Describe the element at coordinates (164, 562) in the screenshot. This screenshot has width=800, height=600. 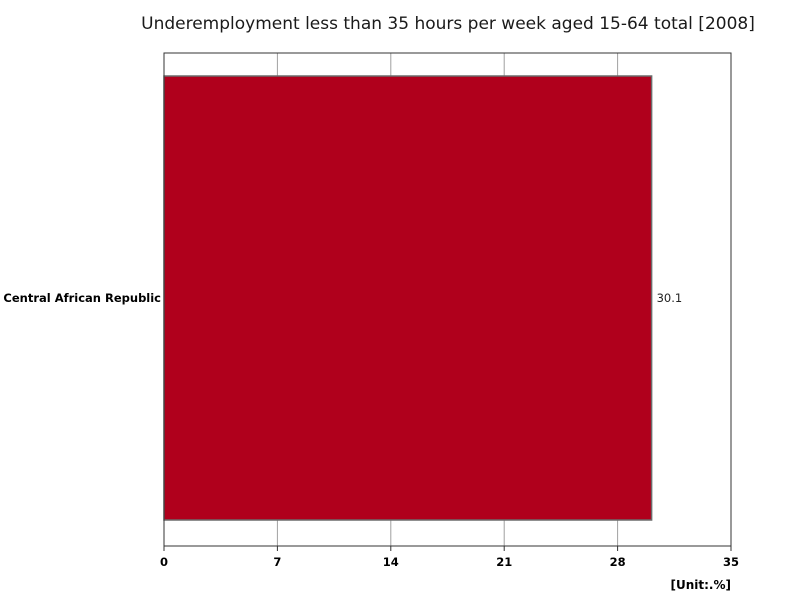
I see `x-tick-label-0: 0` at that location.